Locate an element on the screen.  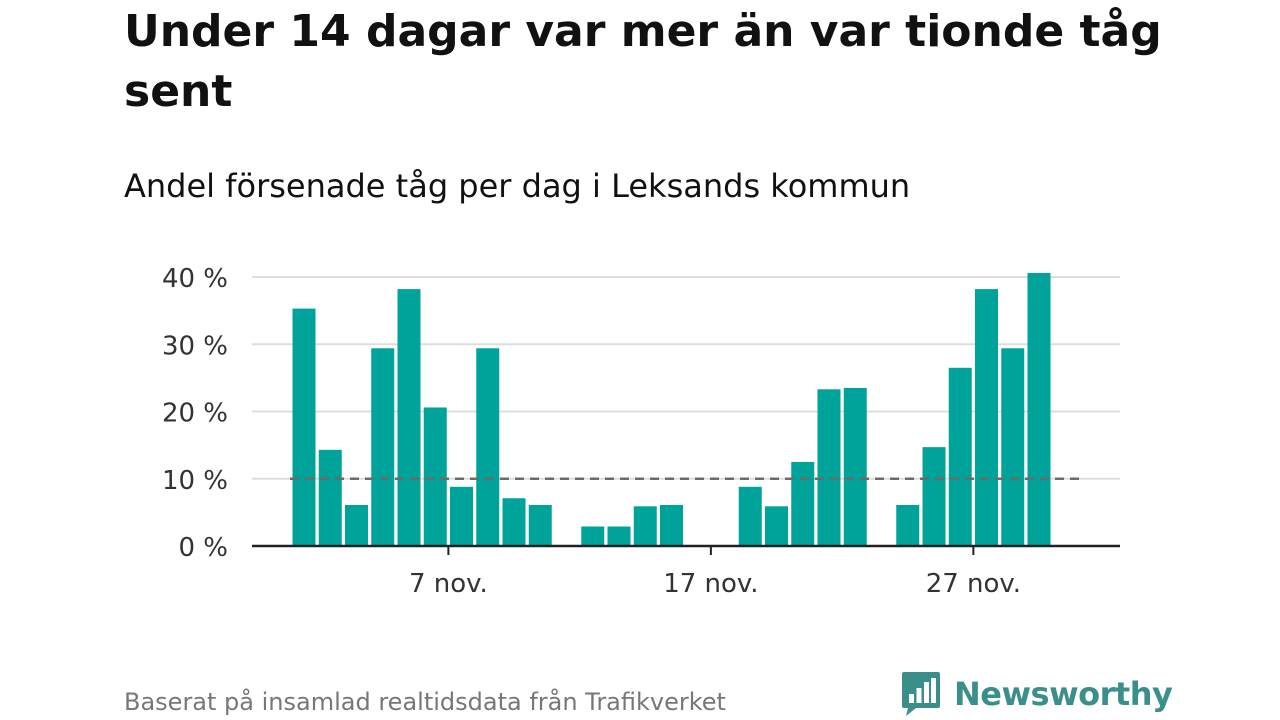
x-tick-label: 17 nov. is located at coordinates (710, 584).